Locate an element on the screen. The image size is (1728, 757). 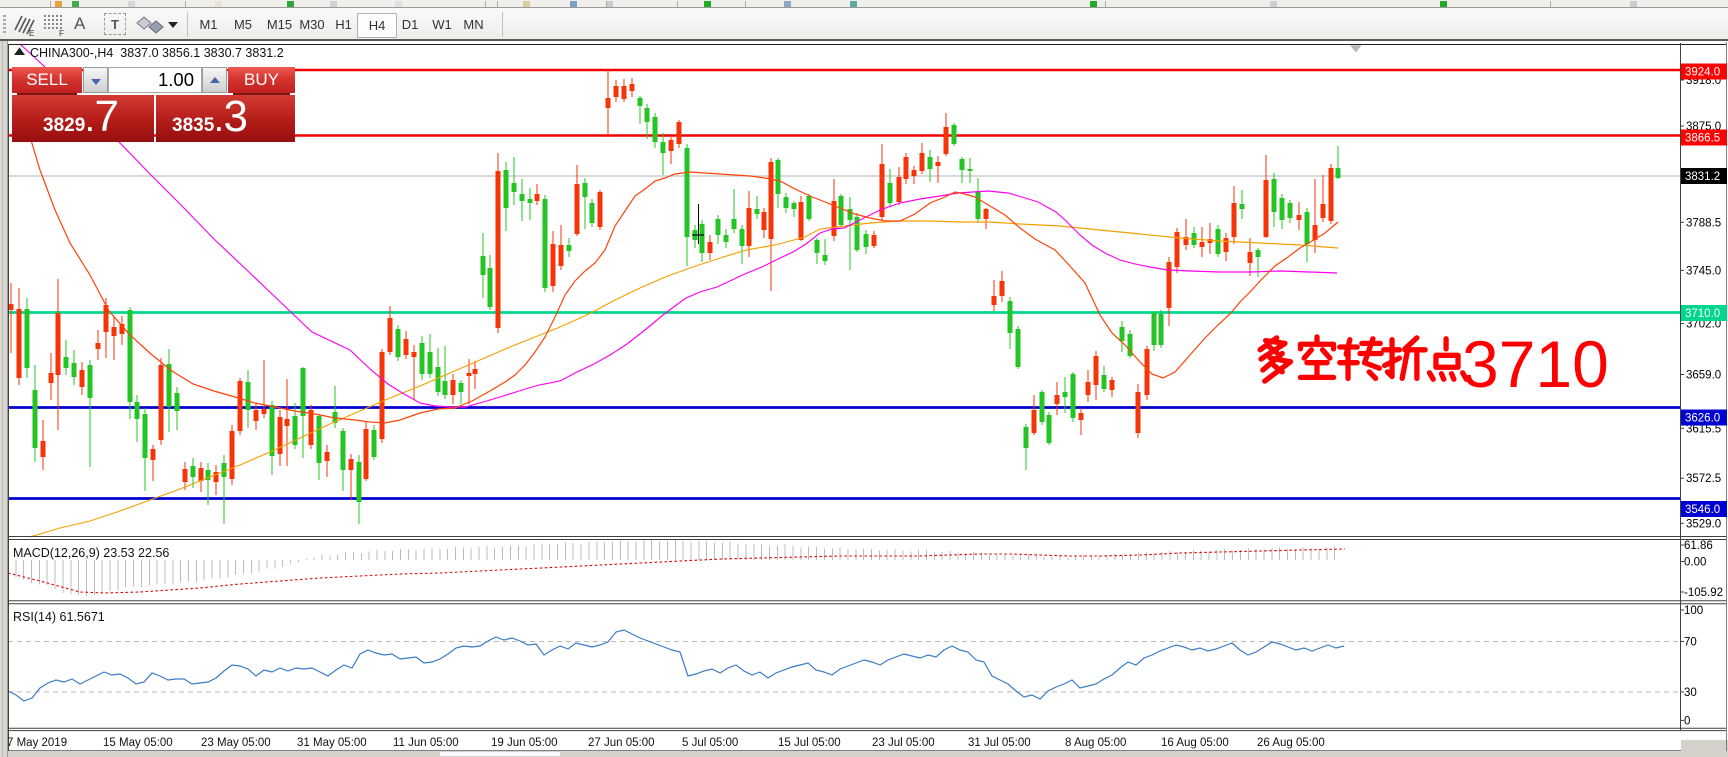
svg-text: 5 Jul 05:00 is located at coordinates (710, 743).